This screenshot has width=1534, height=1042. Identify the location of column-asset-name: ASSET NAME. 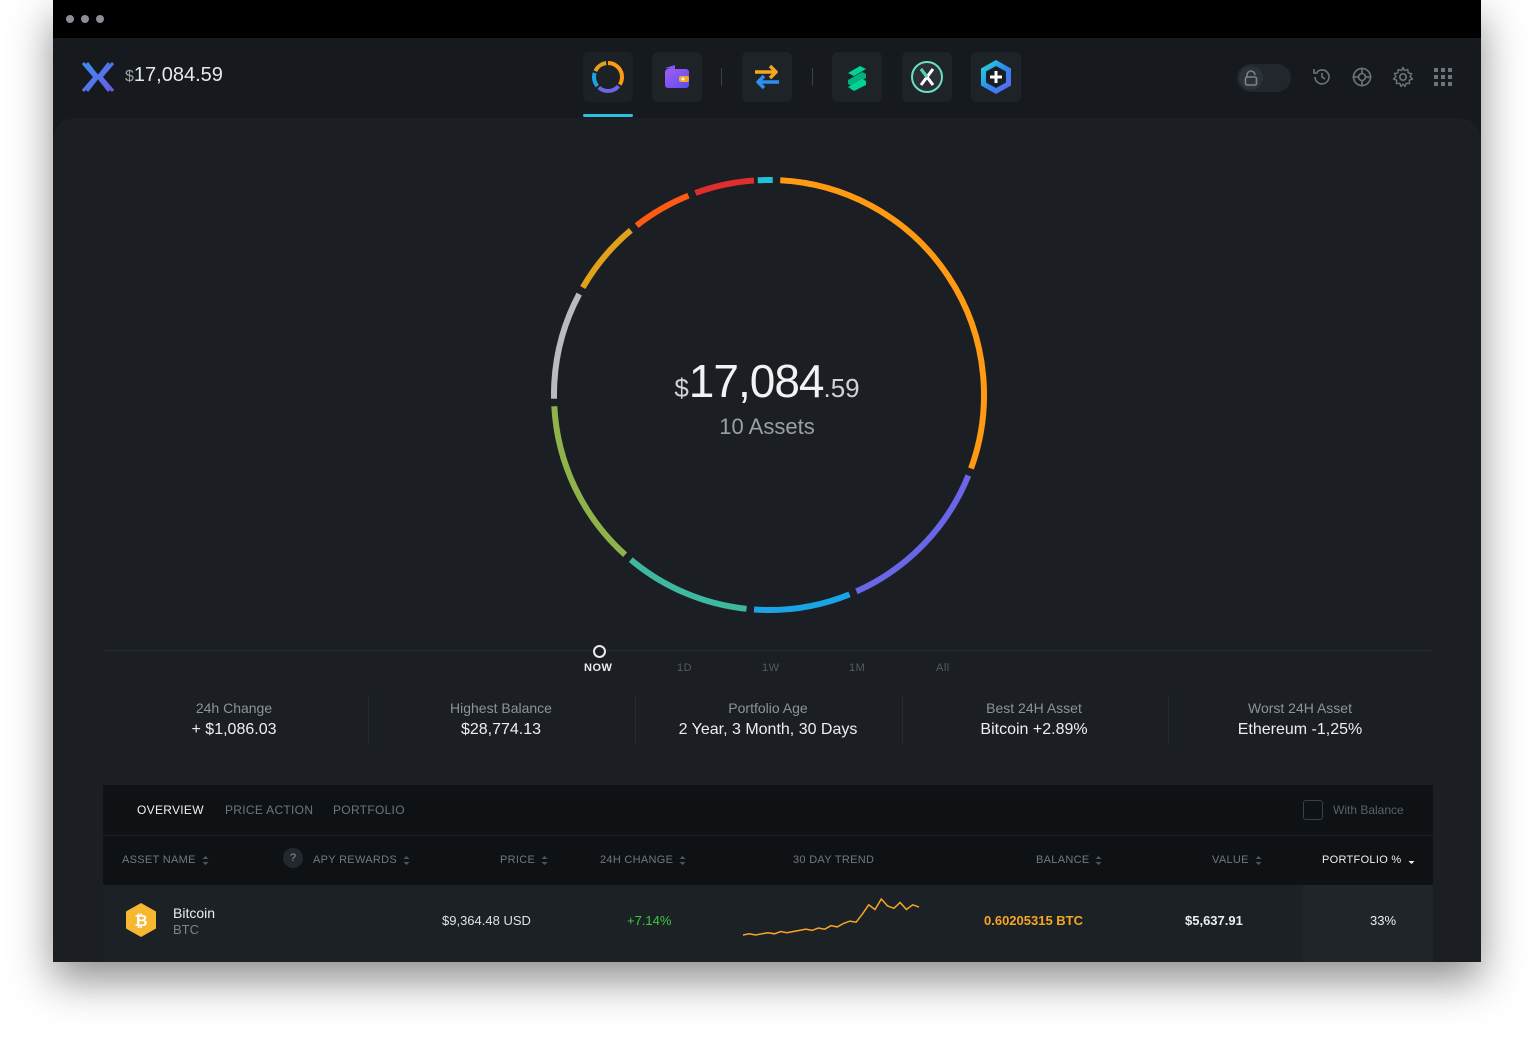
(165, 860).